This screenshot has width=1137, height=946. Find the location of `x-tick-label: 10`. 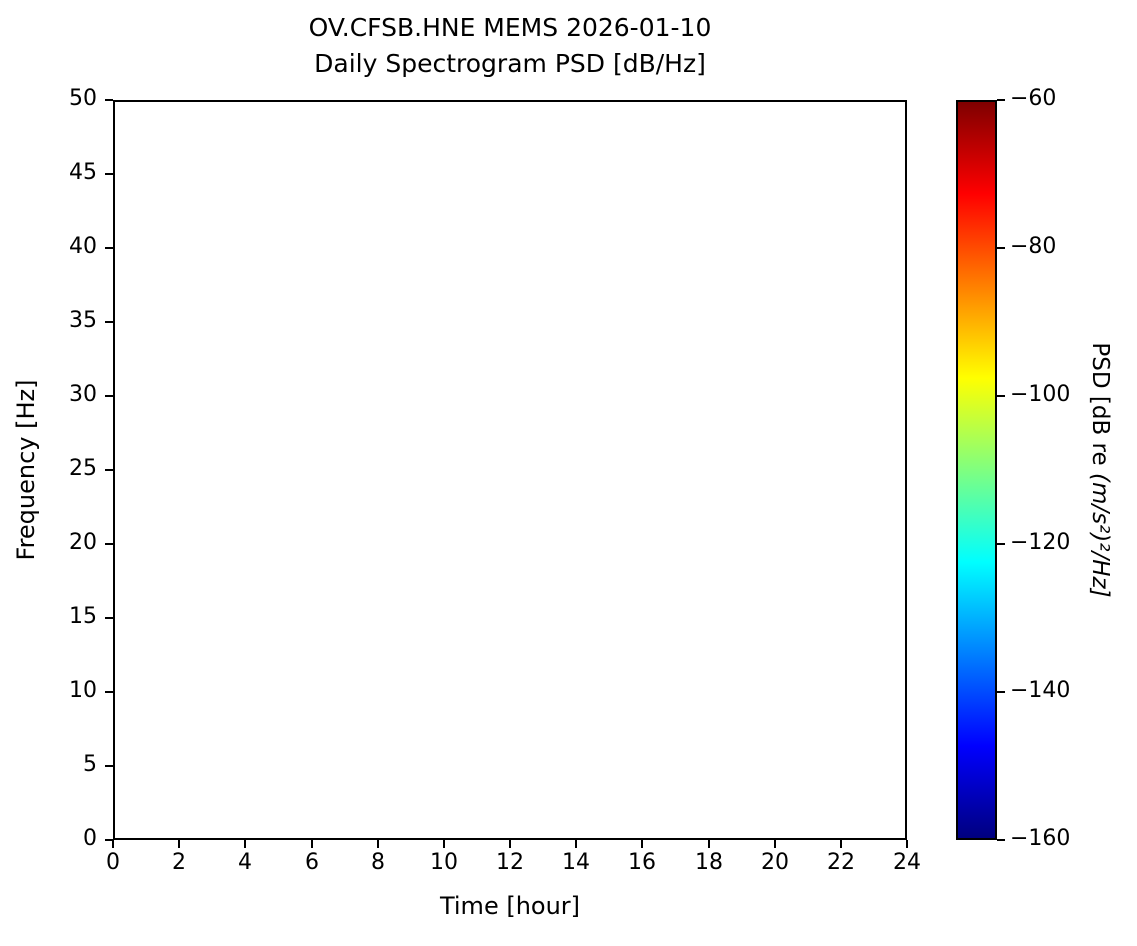

x-tick-label: 10 is located at coordinates (444, 862).